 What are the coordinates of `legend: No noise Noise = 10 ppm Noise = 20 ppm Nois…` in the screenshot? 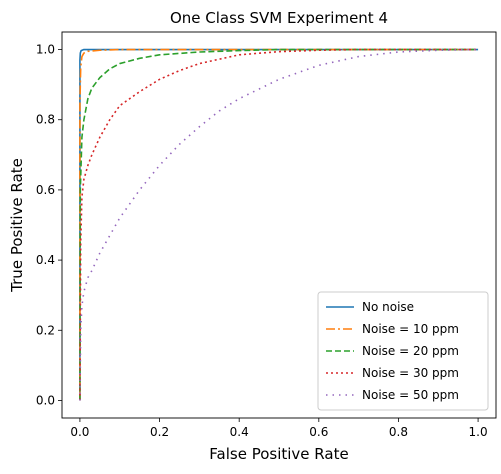 It's located at (403, 351).